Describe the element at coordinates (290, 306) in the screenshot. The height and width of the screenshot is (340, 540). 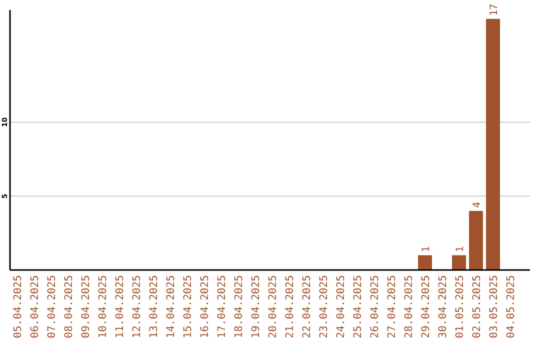
I see `x-tick-label: 21.04.2025` at that location.